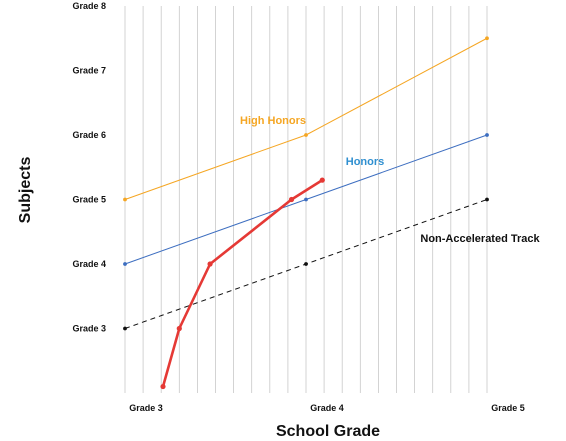 The height and width of the screenshot is (441, 566). Describe the element at coordinates (89, 135) in the screenshot. I see `y-tick-label: Grade 6` at that location.